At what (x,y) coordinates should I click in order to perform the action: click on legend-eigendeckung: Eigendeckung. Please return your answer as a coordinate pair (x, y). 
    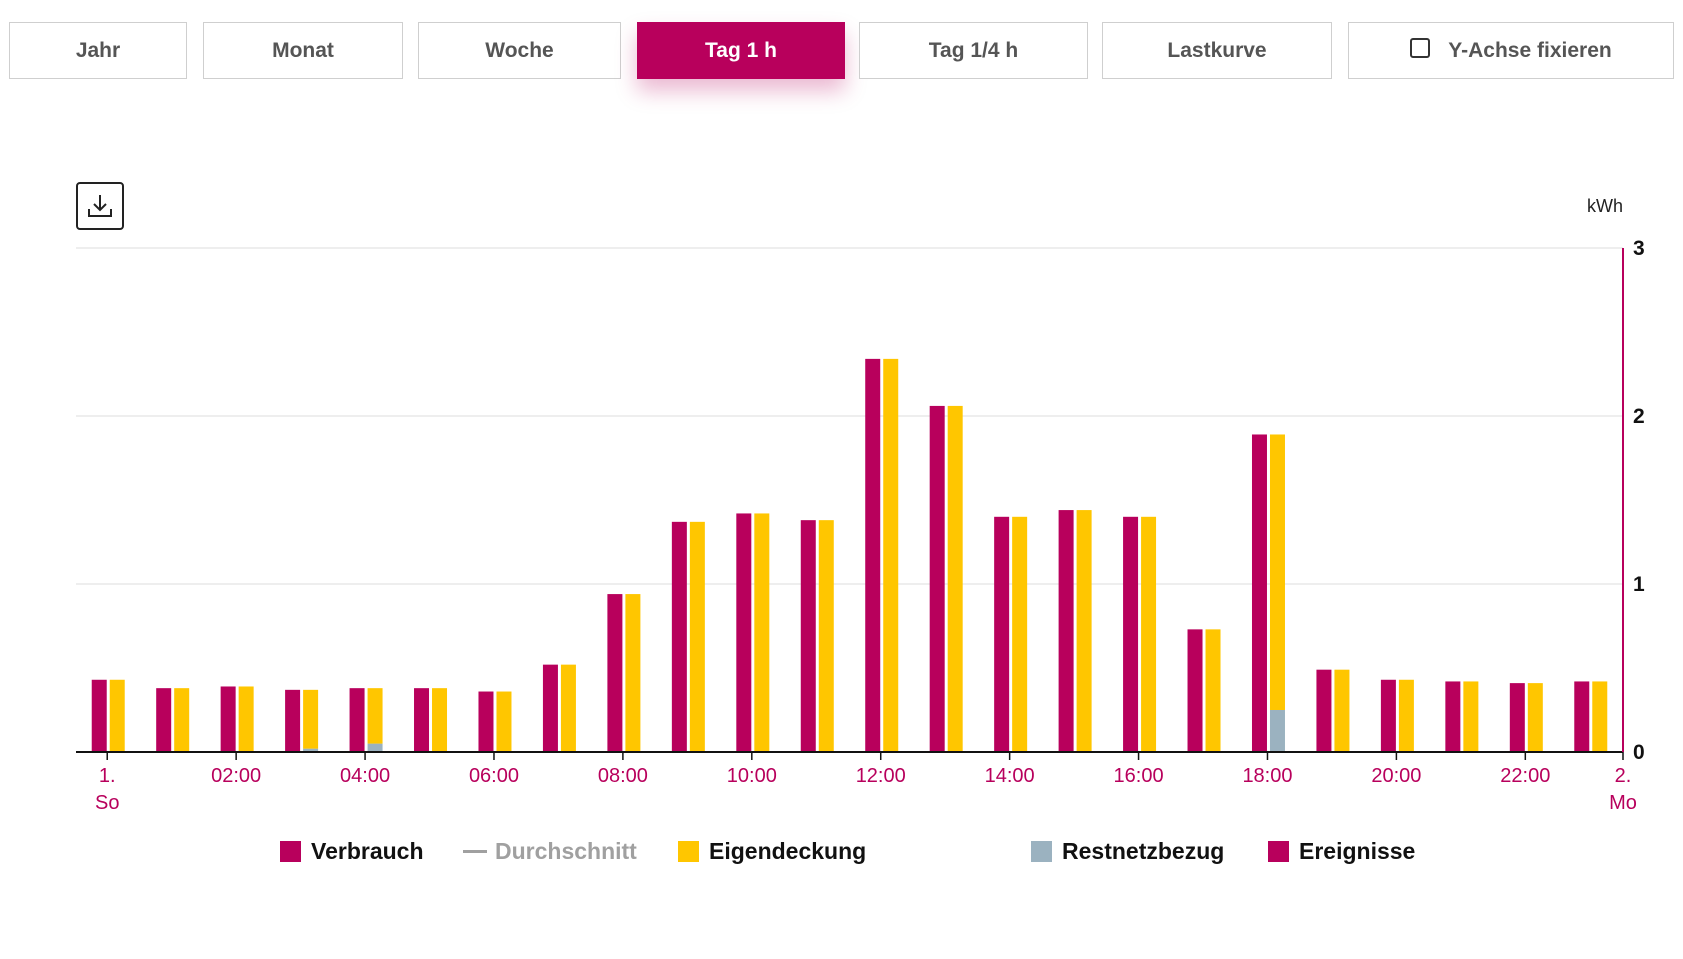
    Looking at the image, I should click on (772, 851).